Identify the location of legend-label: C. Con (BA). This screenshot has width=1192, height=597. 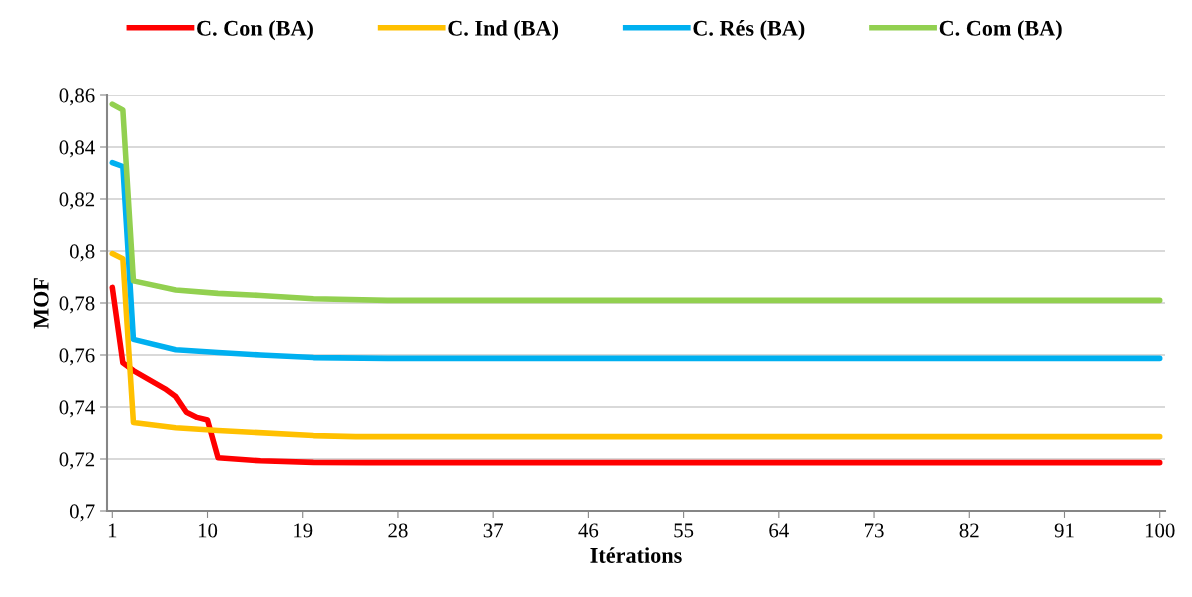
(255, 30).